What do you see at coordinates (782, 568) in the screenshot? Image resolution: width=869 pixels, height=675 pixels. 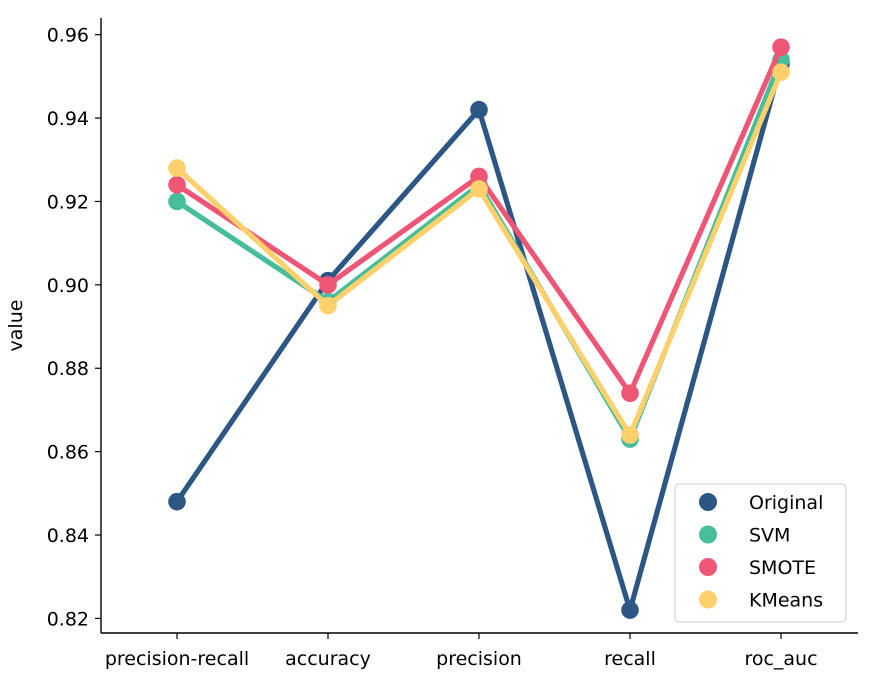 I see `legend-label-smote: SMOTE` at bounding box center [782, 568].